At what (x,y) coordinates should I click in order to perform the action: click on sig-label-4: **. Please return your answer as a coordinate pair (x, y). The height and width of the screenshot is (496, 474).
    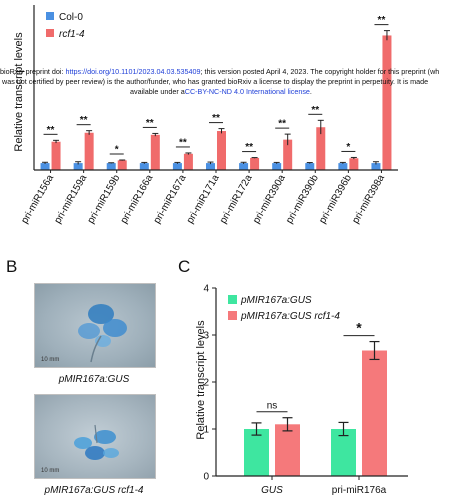
    Looking at the image, I should click on (183, 142).